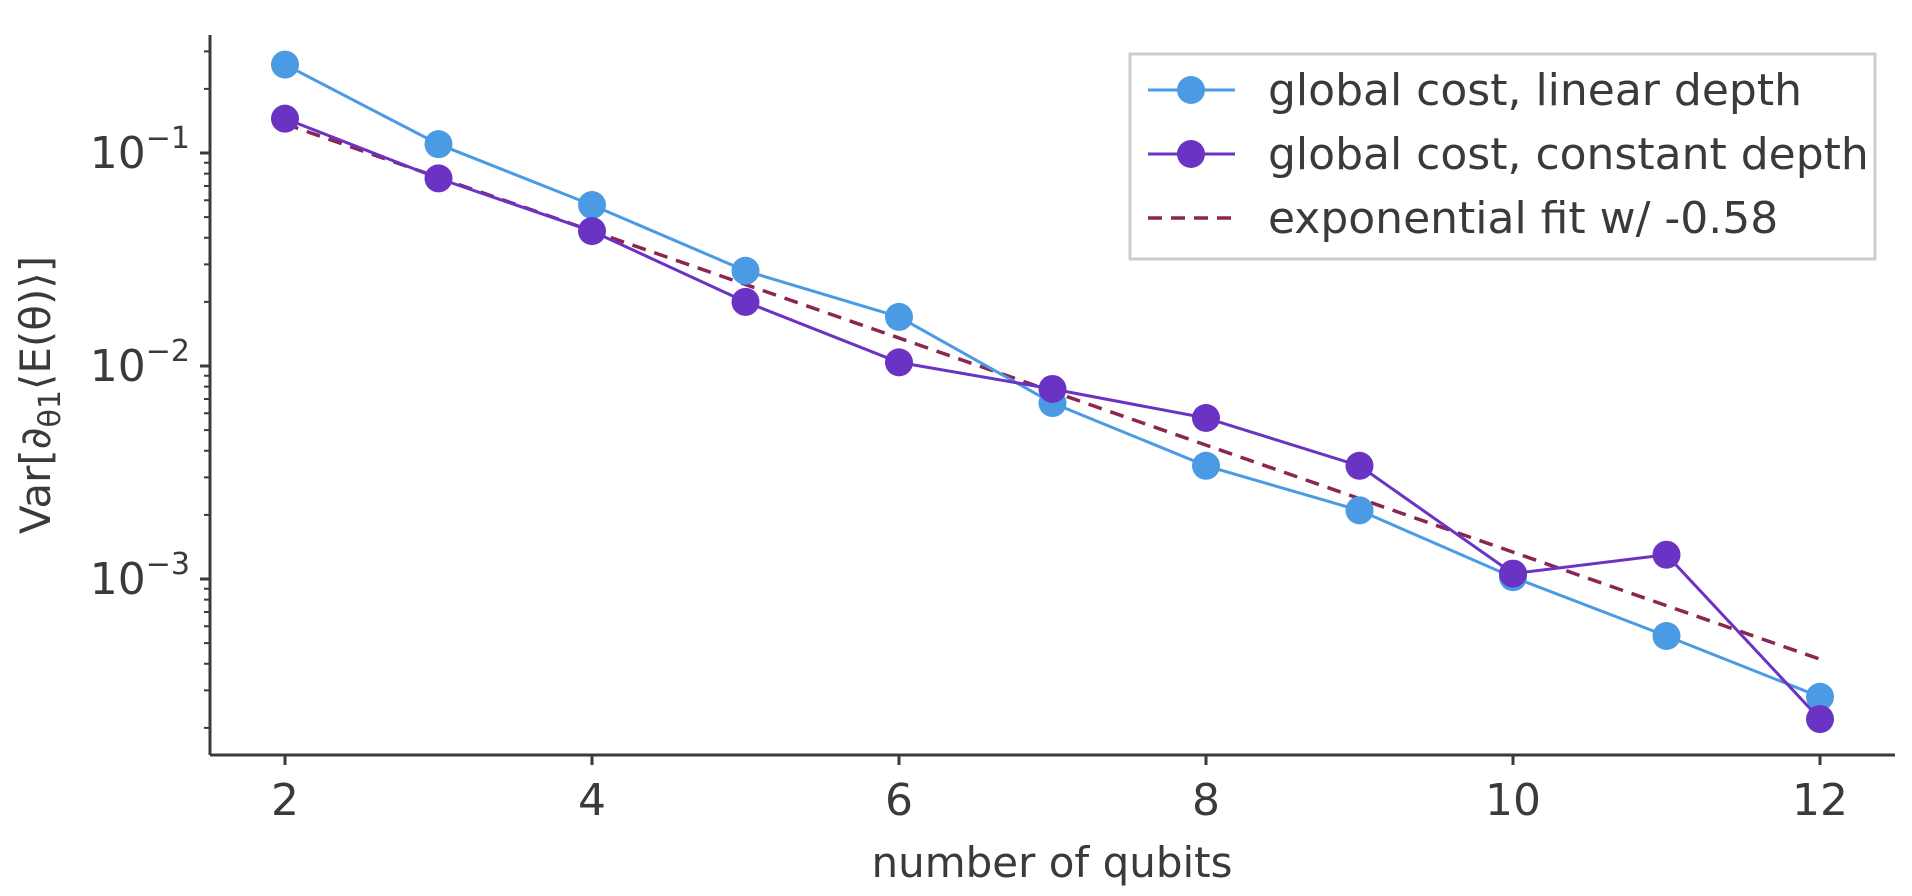 The height and width of the screenshot is (896, 1912). What do you see at coordinates (140, 150) in the screenshot?
I see `y-tick-label: 10⁻¹` at bounding box center [140, 150].